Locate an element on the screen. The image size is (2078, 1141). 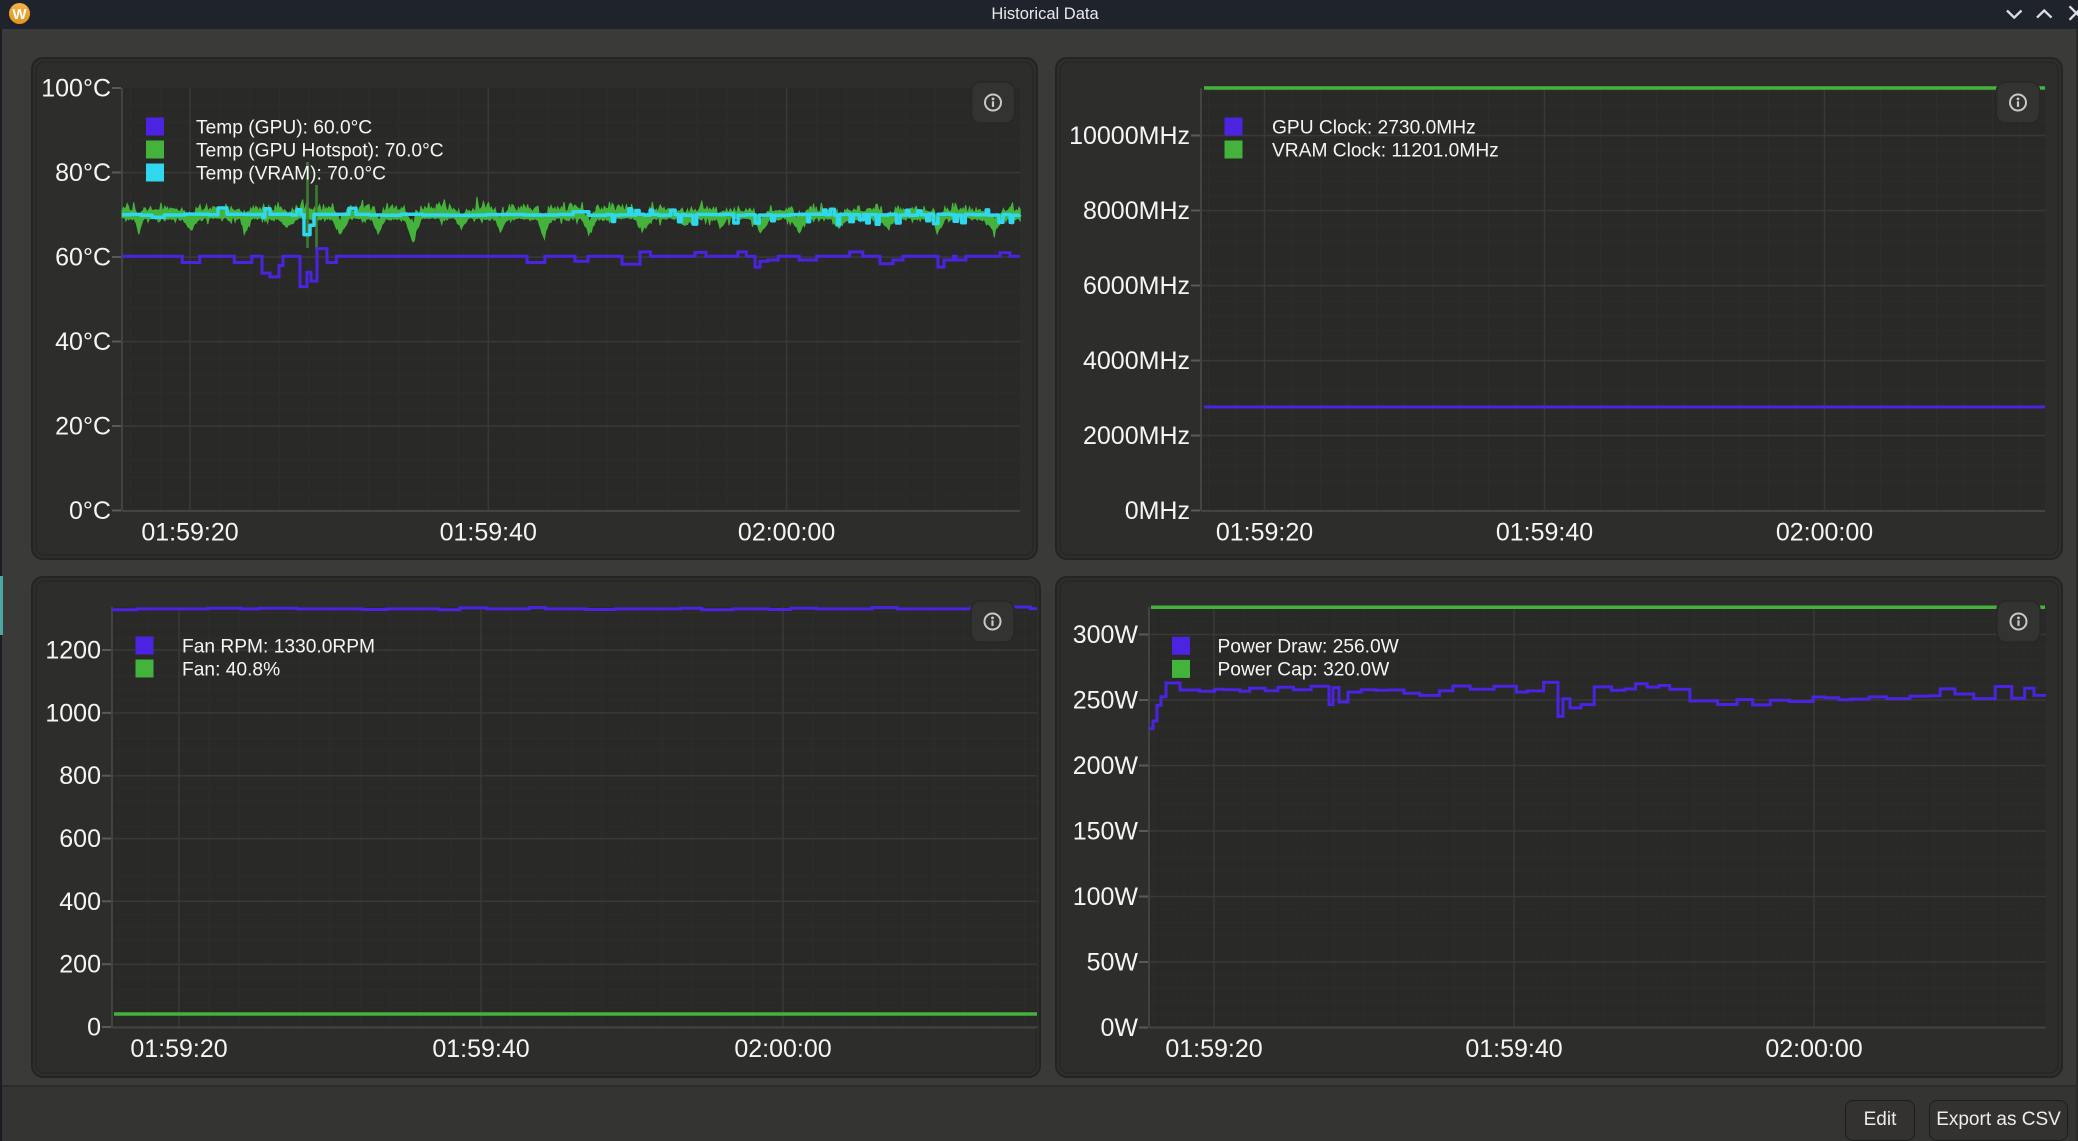
svg-text: 50W is located at coordinates (1113, 963).